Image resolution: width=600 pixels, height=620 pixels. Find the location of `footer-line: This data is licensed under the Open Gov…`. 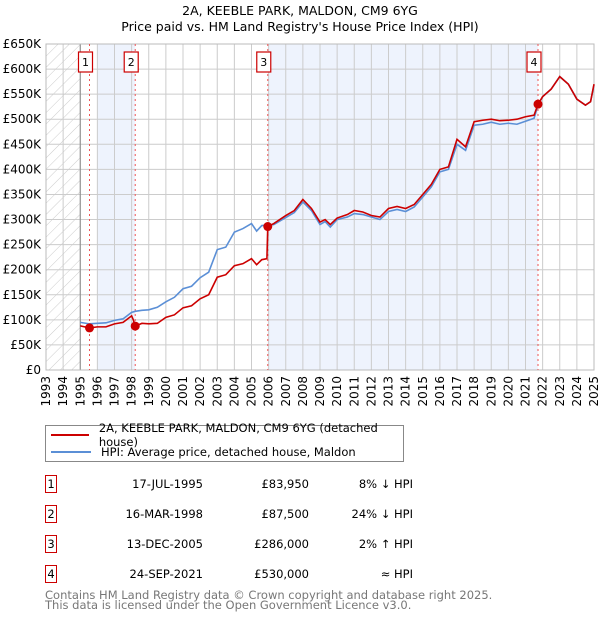

footer-line: This data is licensed under the Open Gov… is located at coordinates (228, 605).